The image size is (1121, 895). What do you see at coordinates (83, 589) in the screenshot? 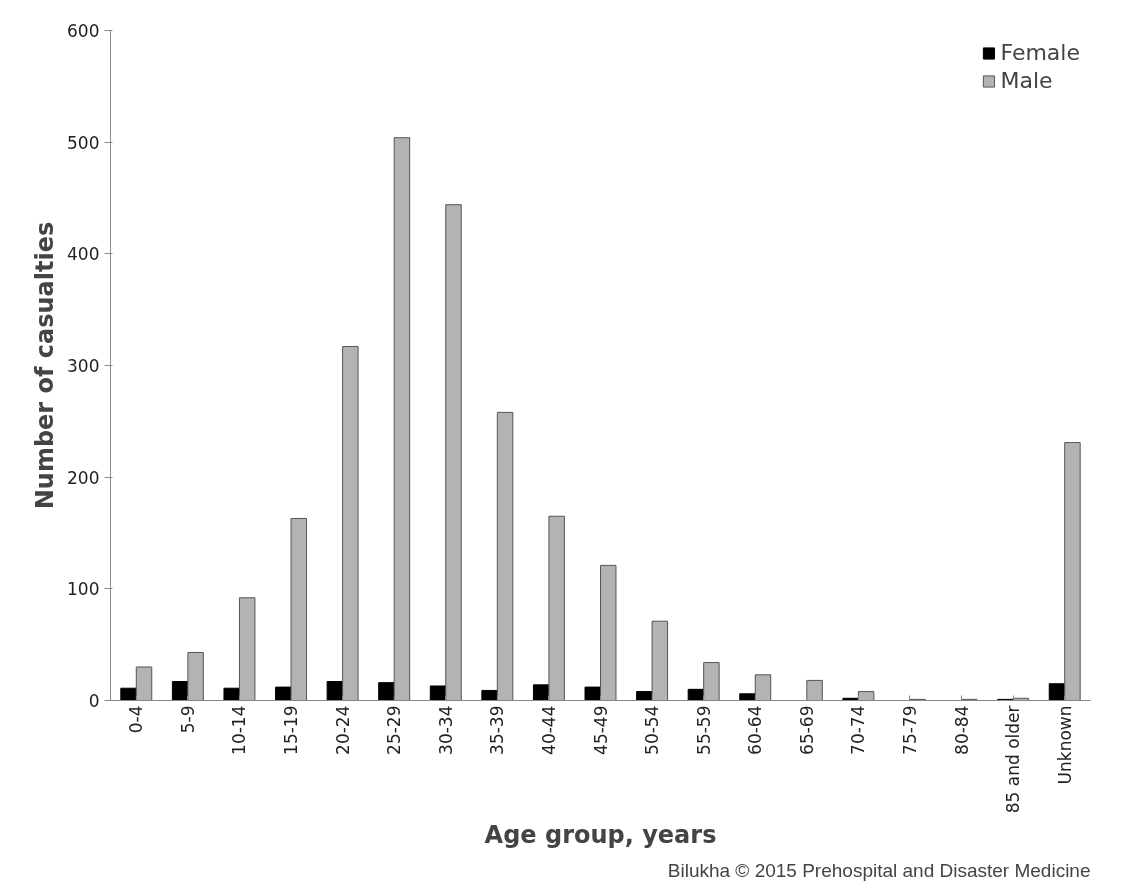
I see `y-tick-label: 100` at bounding box center [83, 589].